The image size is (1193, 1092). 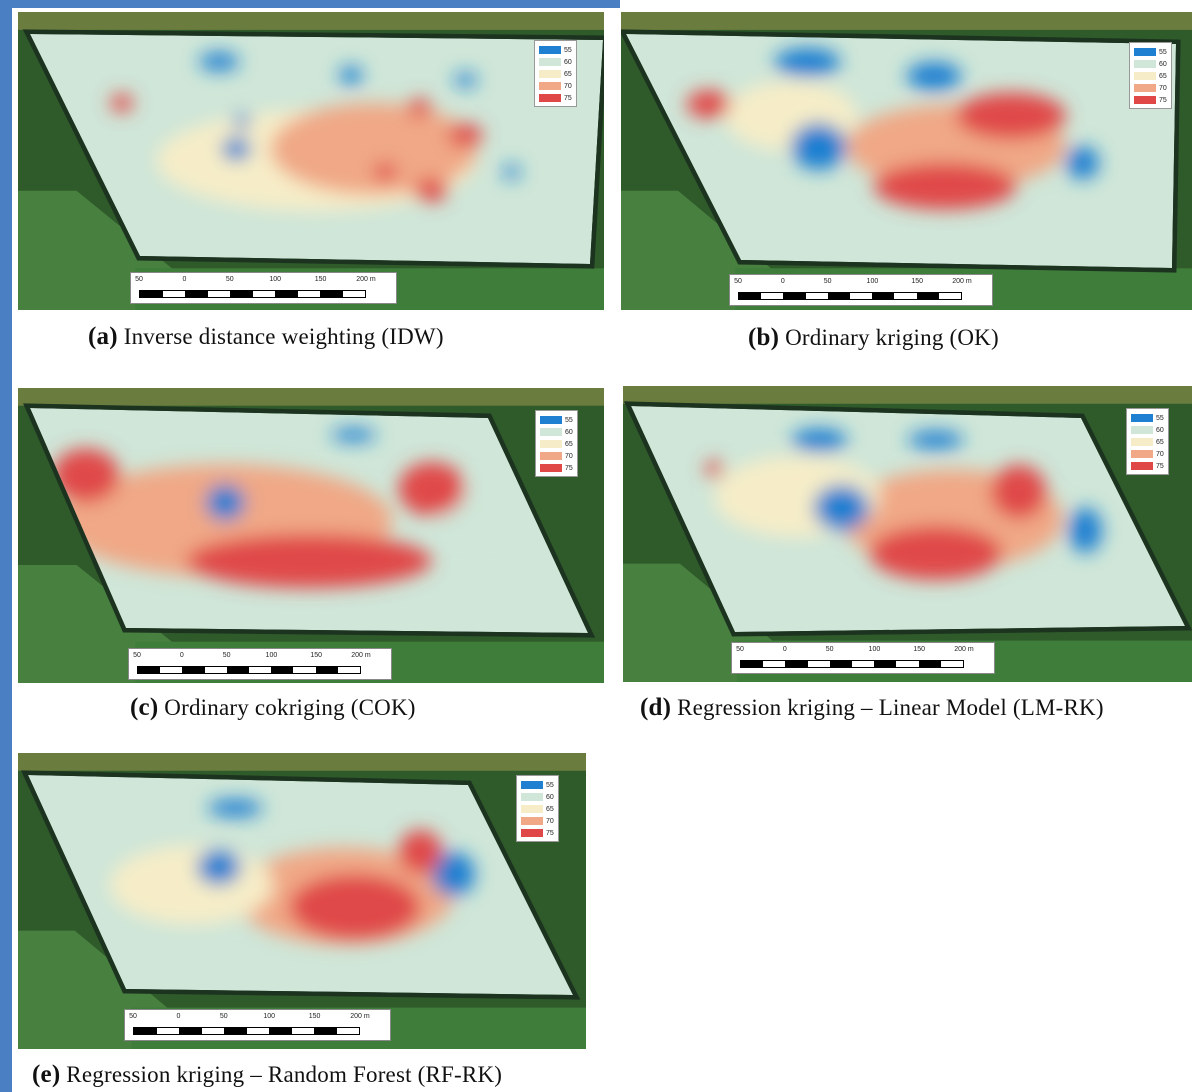 I want to click on caption-c-text: Ordinary cokriging (COK), so click(x=287, y=707).